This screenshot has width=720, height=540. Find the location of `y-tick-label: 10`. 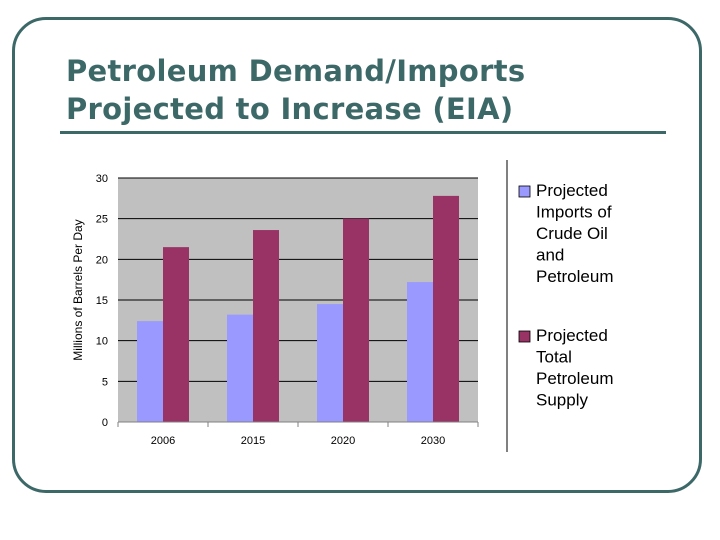

y-tick-label: 10 is located at coordinates (102, 342).